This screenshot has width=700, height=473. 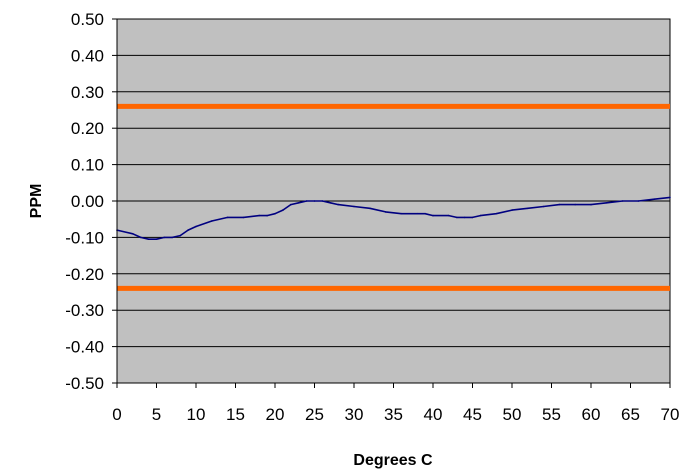 I want to click on y-tick-label: 0.10, so click(x=87, y=165).